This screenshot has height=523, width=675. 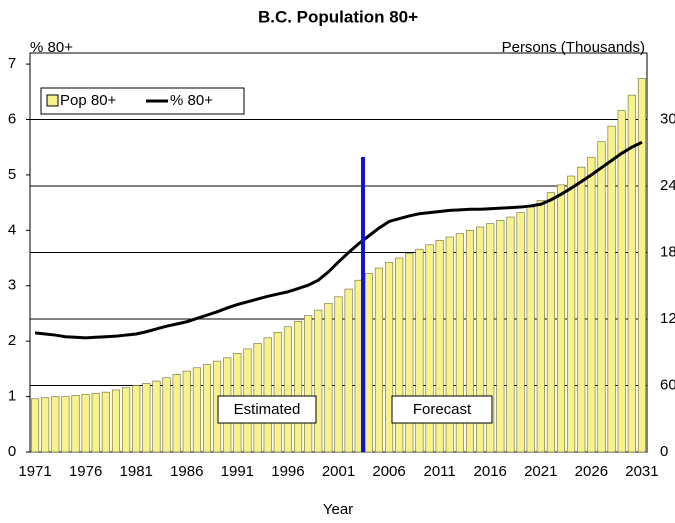 What do you see at coordinates (667, 251) in the screenshot?
I see `y2-tick-label: 180` at bounding box center [667, 251].